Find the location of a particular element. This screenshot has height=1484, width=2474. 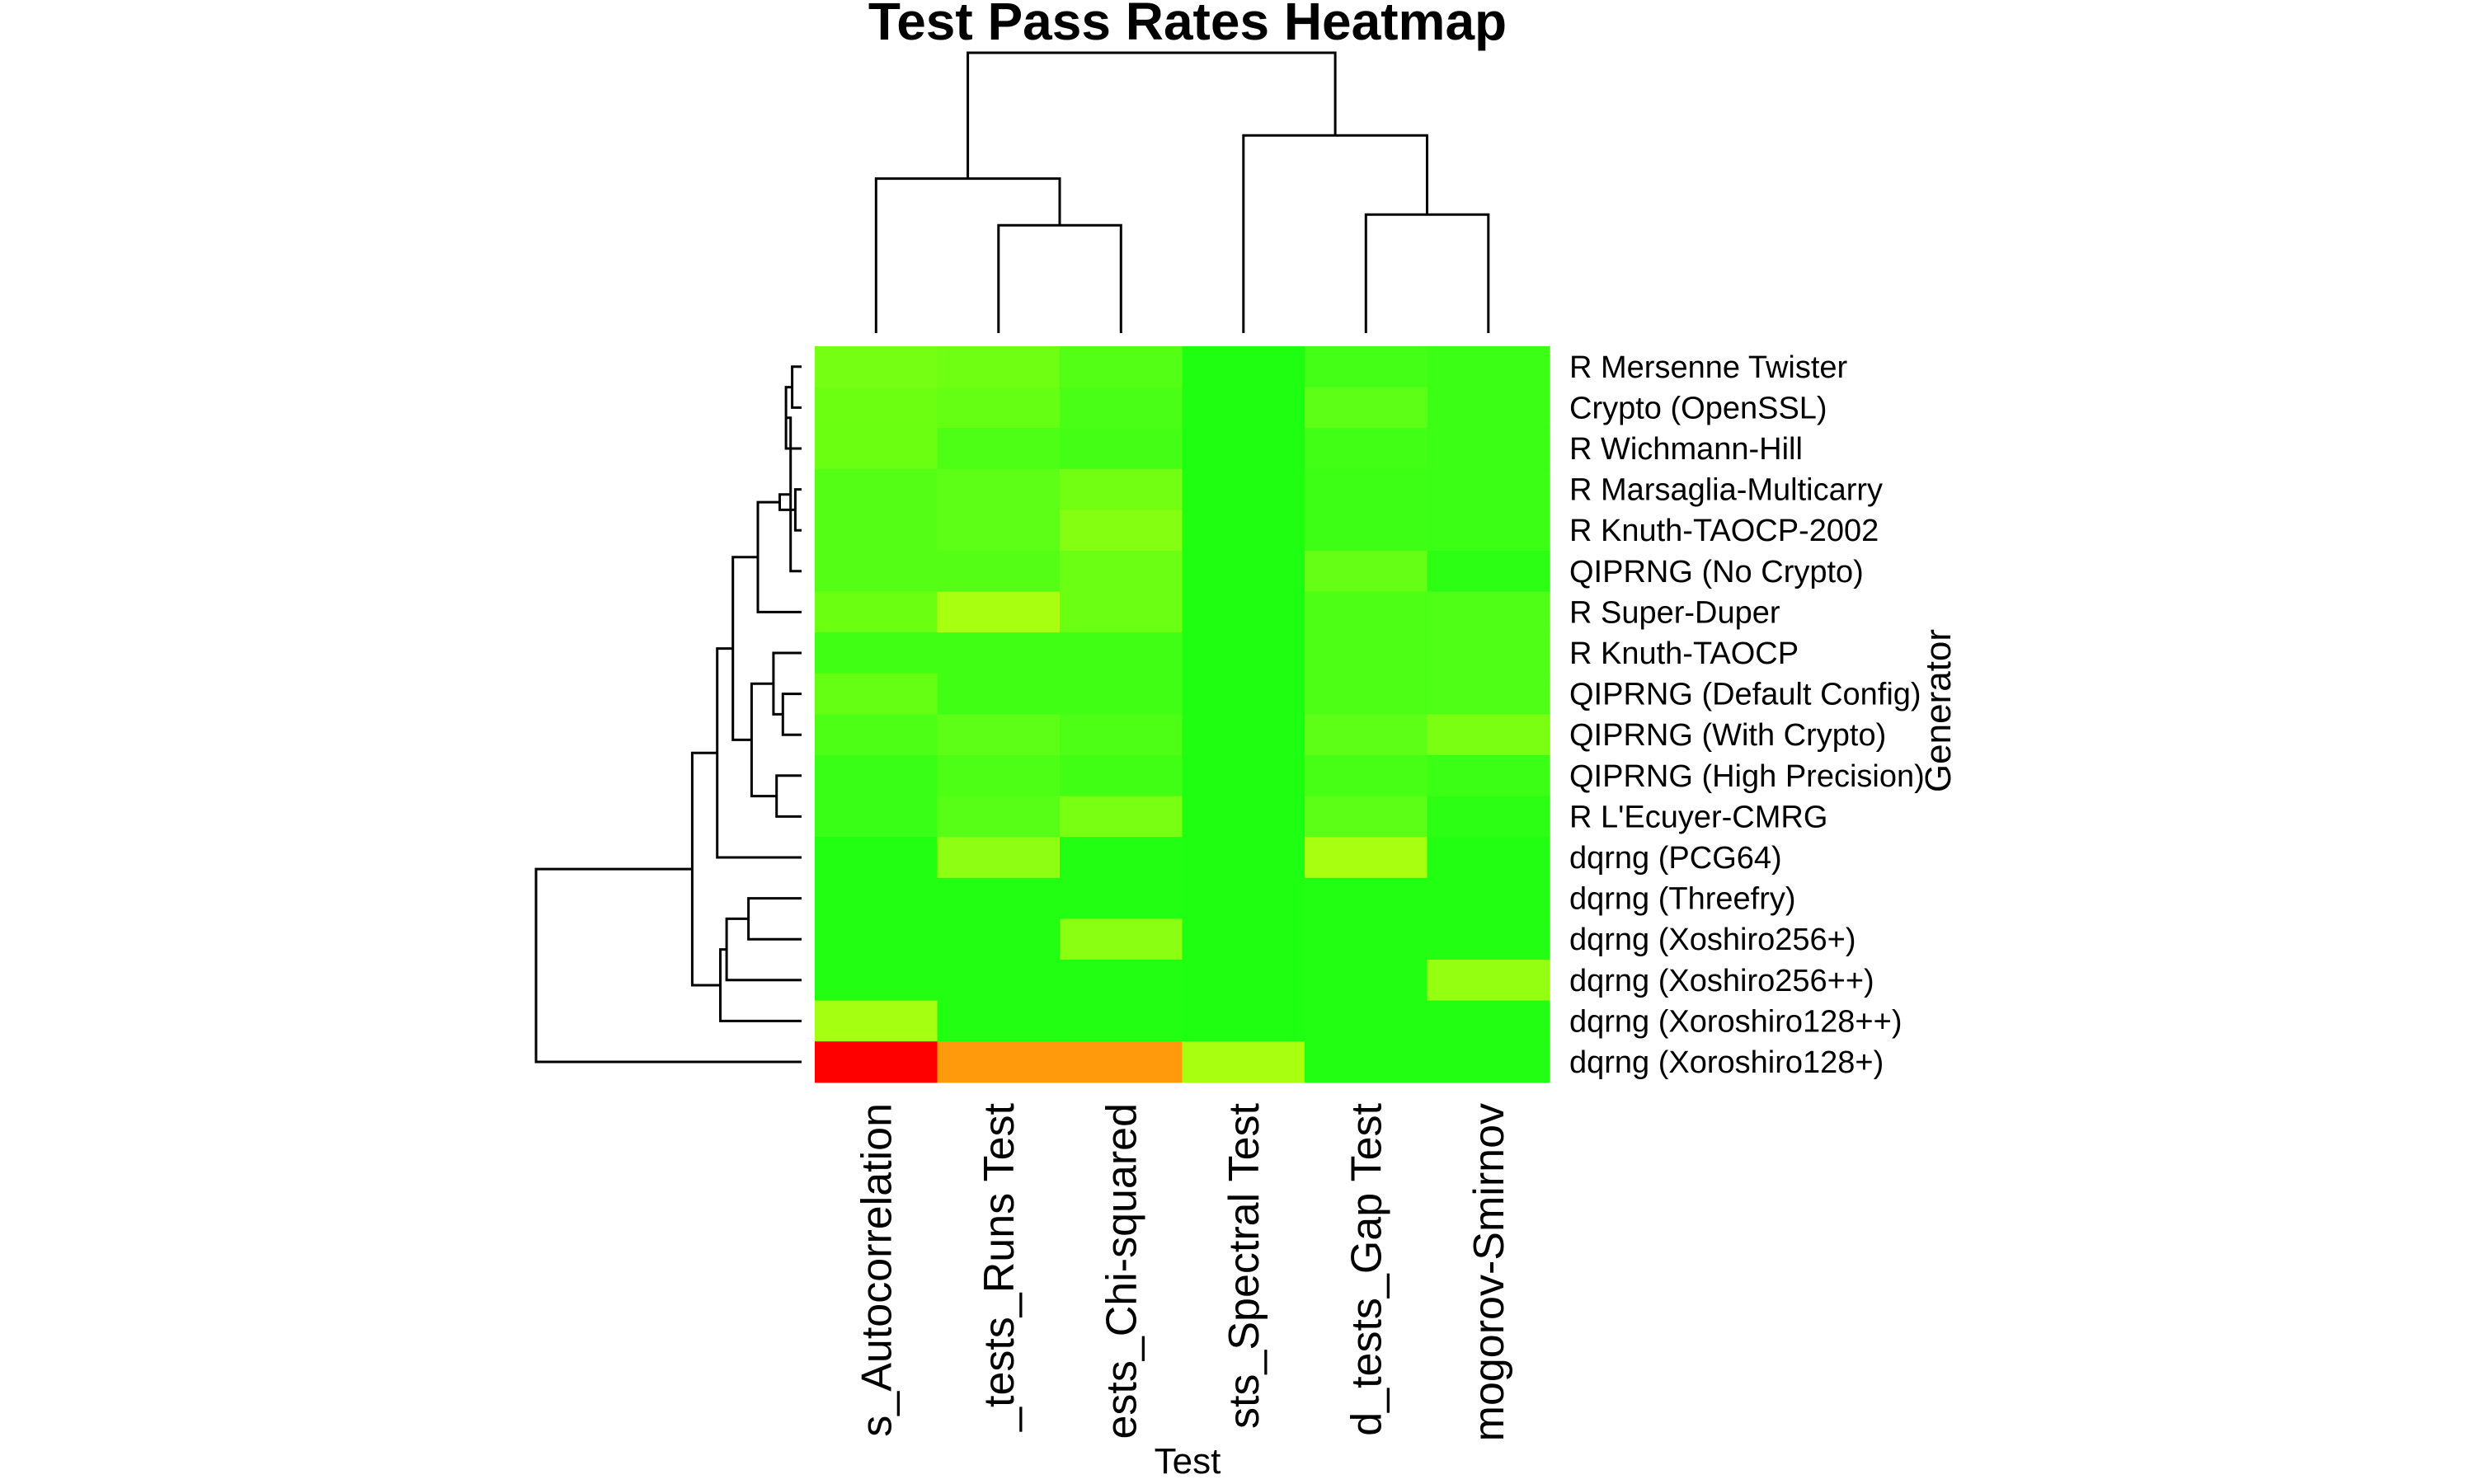

column-label: _tests_Runs Test is located at coordinates (999, 1266).